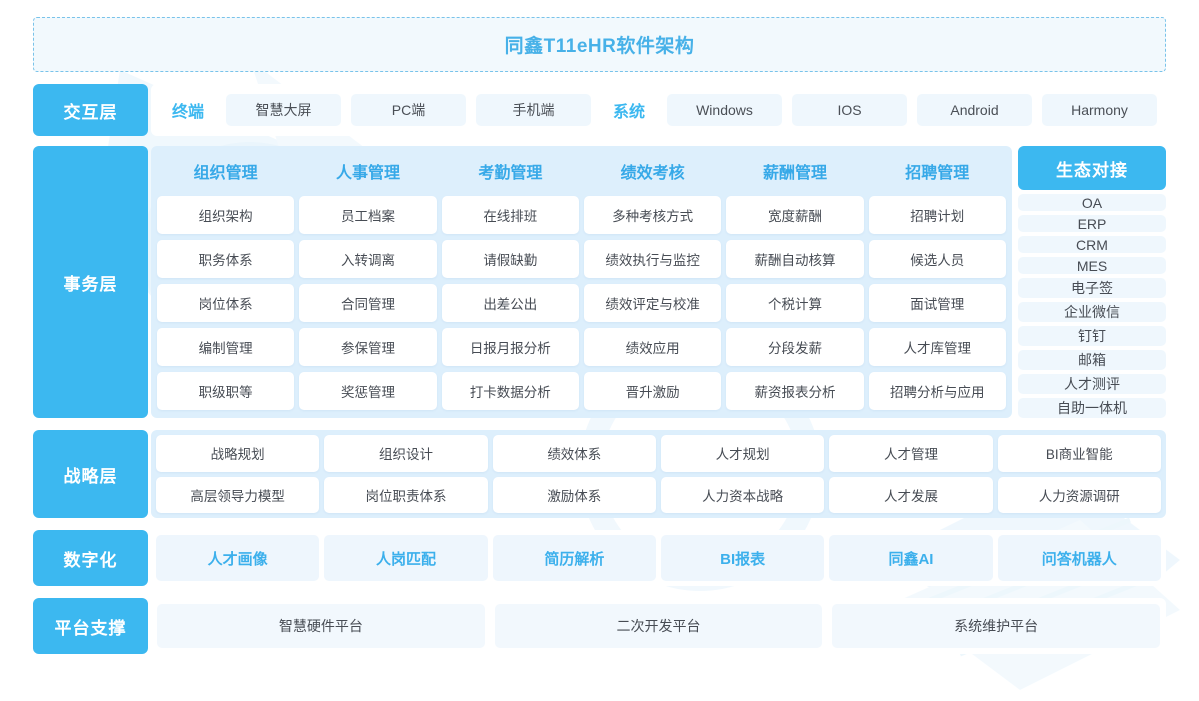 The height and width of the screenshot is (701, 1199). I want to click on business-cell-日报月报分析: 日报月报分析, so click(510, 347).